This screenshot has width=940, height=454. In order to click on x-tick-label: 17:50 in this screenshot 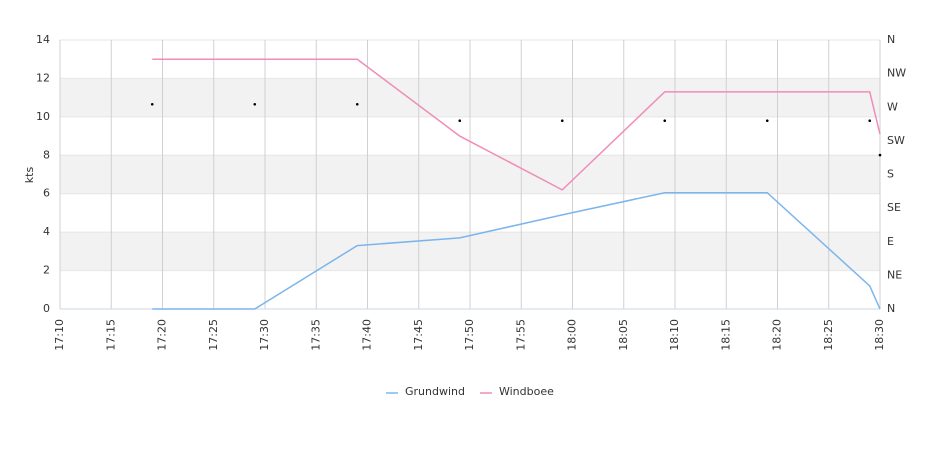, I will do `click(469, 335)`.